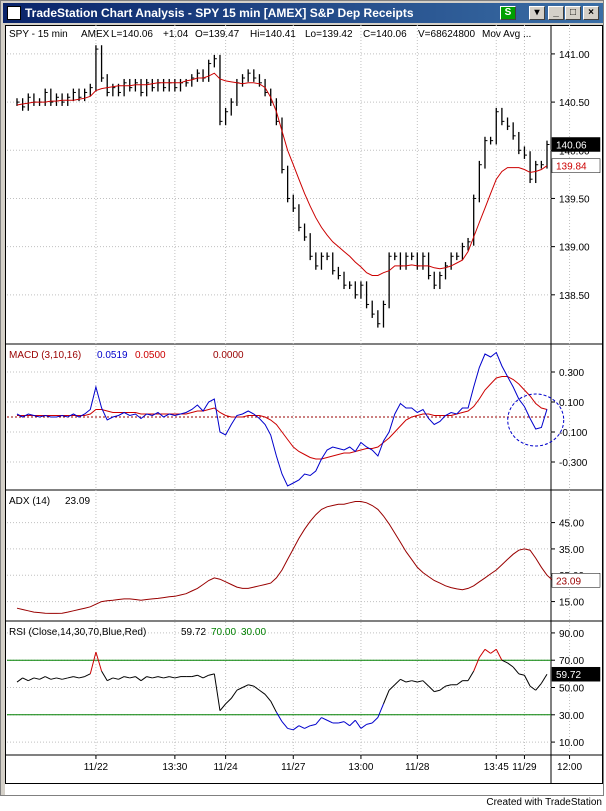  What do you see at coordinates (95, 34) in the screenshot?
I see `price-header-field-1: AMEX` at bounding box center [95, 34].